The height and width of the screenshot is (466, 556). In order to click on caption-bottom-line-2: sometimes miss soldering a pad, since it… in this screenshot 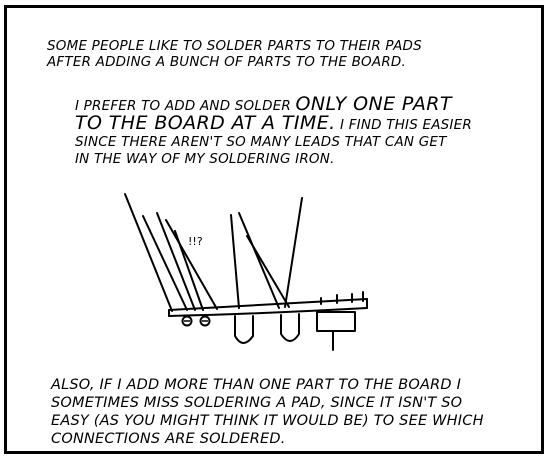, I will do `click(257, 403)`.